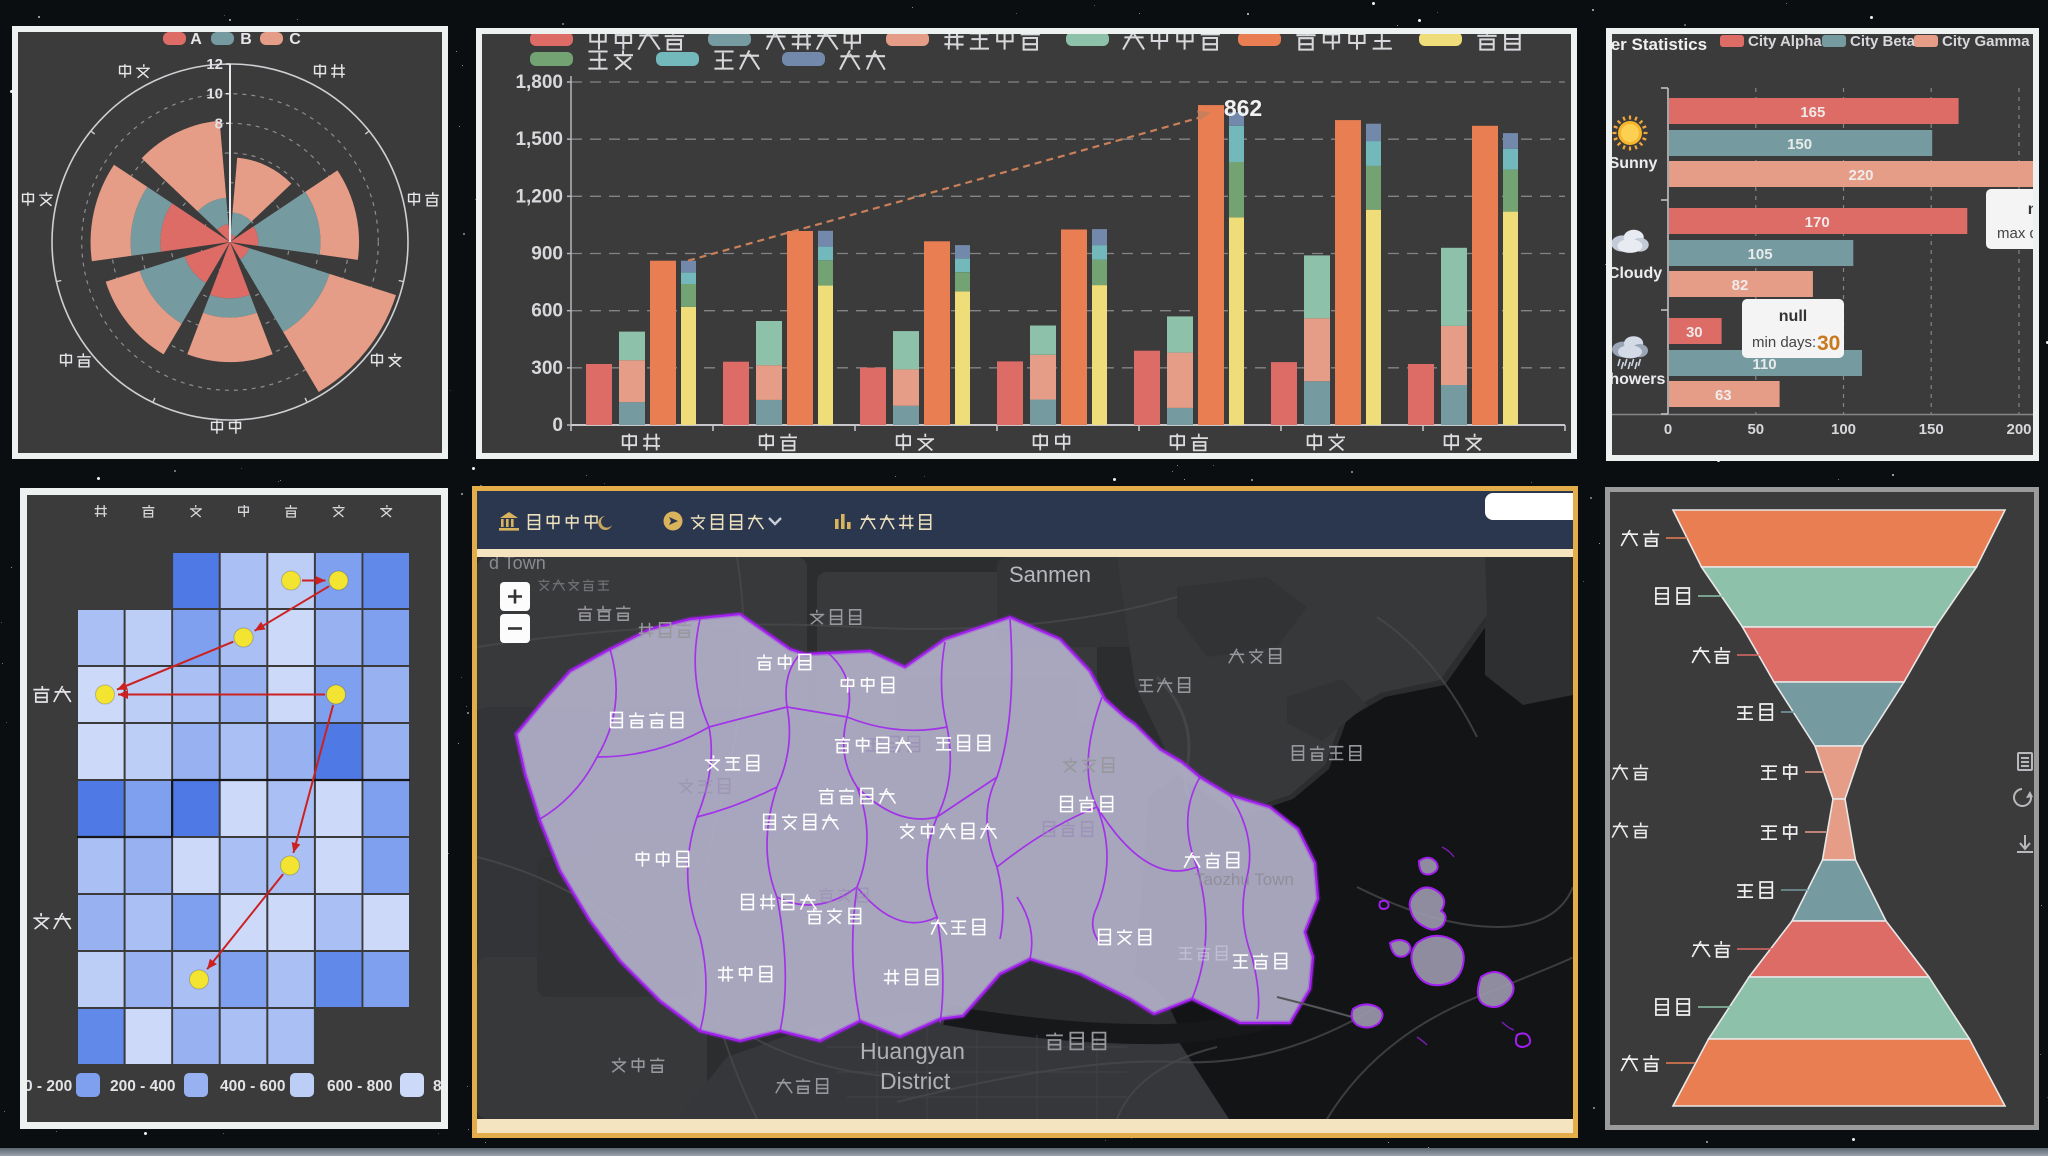  I want to click on svg-text: 12, so click(214, 64).